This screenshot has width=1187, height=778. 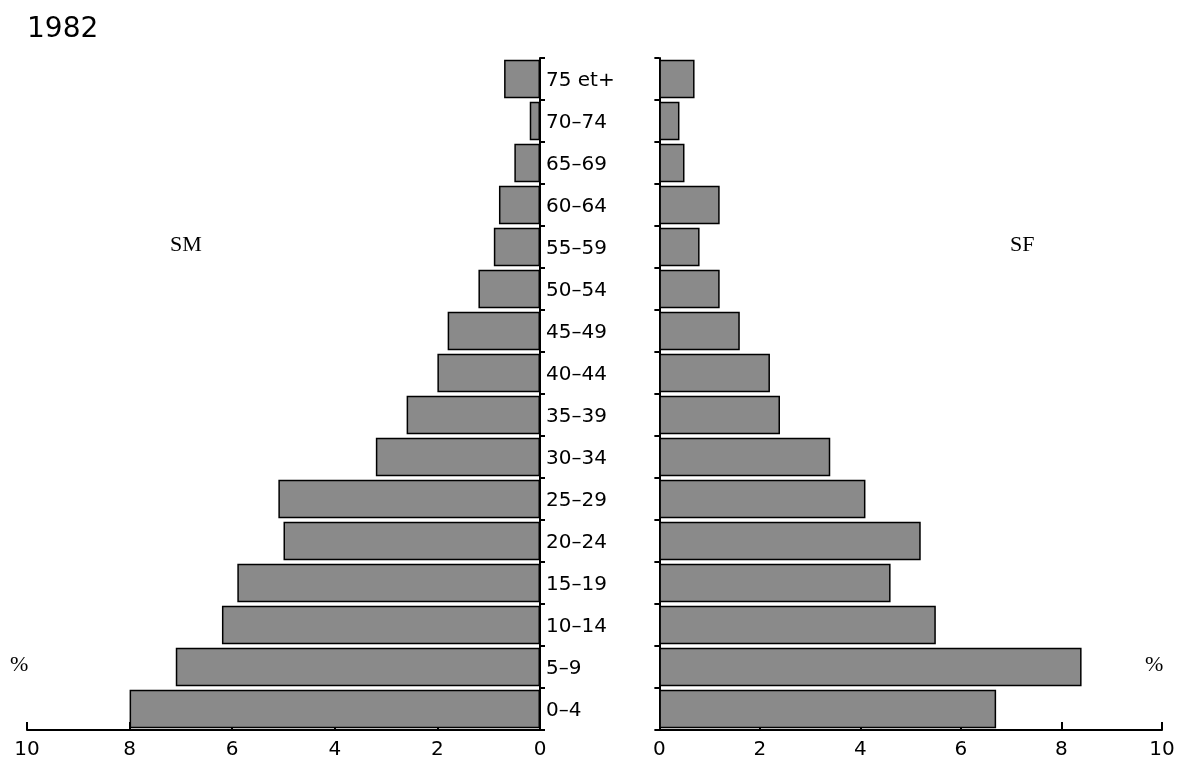 What do you see at coordinates (186, 243) in the screenshot?
I see `text: SM` at bounding box center [186, 243].